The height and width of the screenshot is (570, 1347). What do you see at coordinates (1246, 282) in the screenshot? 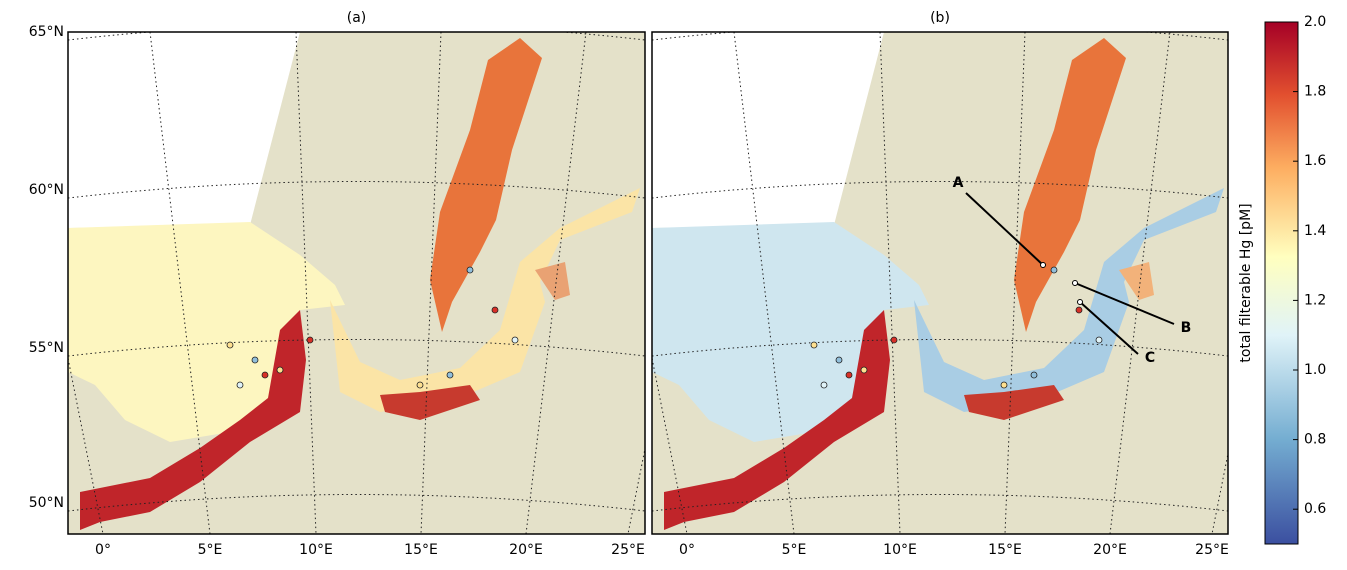
I see `colorbar-label: total filterable Hg [pM]` at bounding box center [1246, 282].